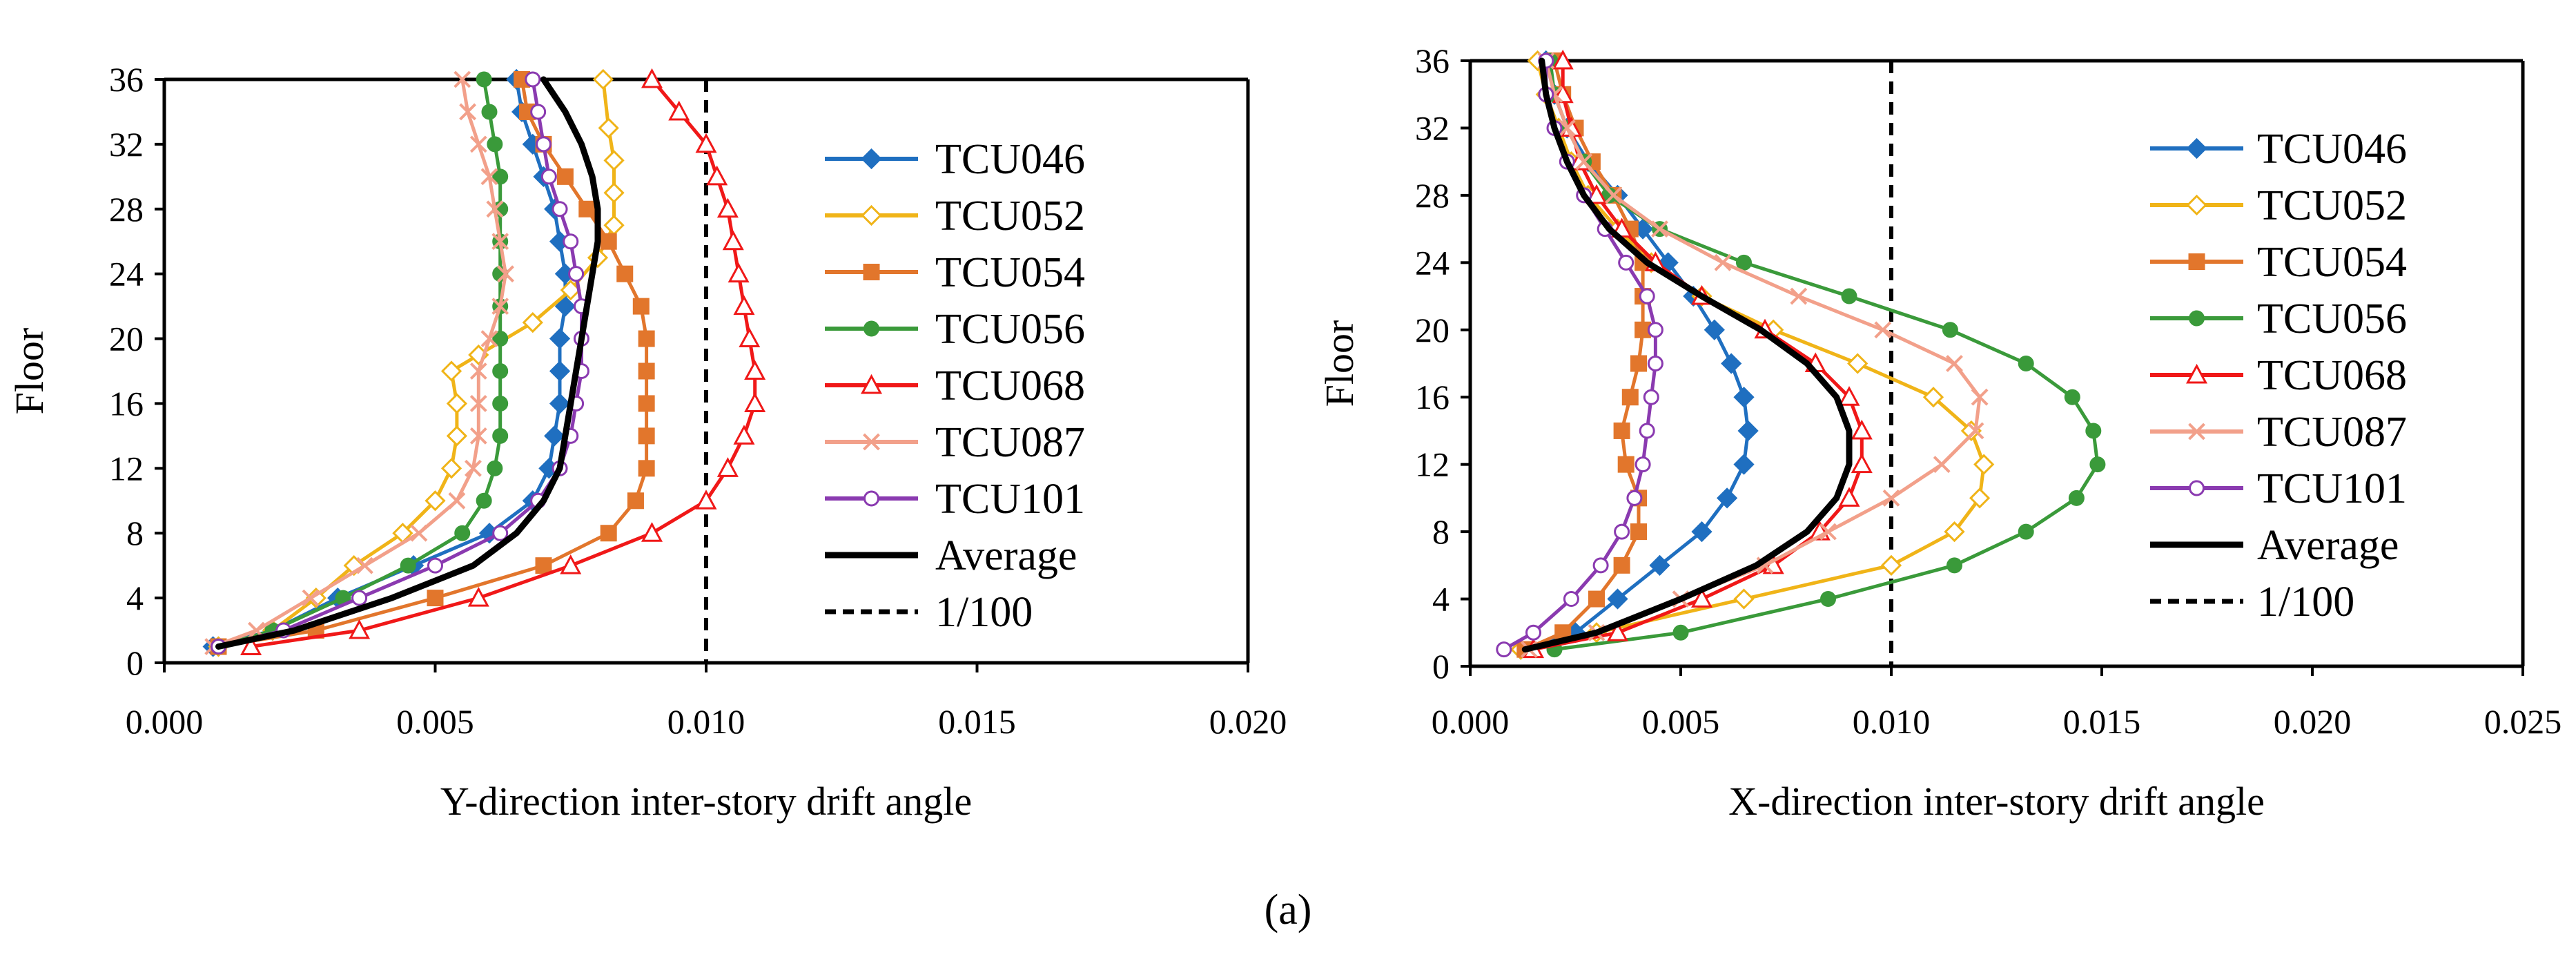 The width and height of the screenshot is (2576, 959). I want to click on y-tick-label: 24, so click(1432, 262).